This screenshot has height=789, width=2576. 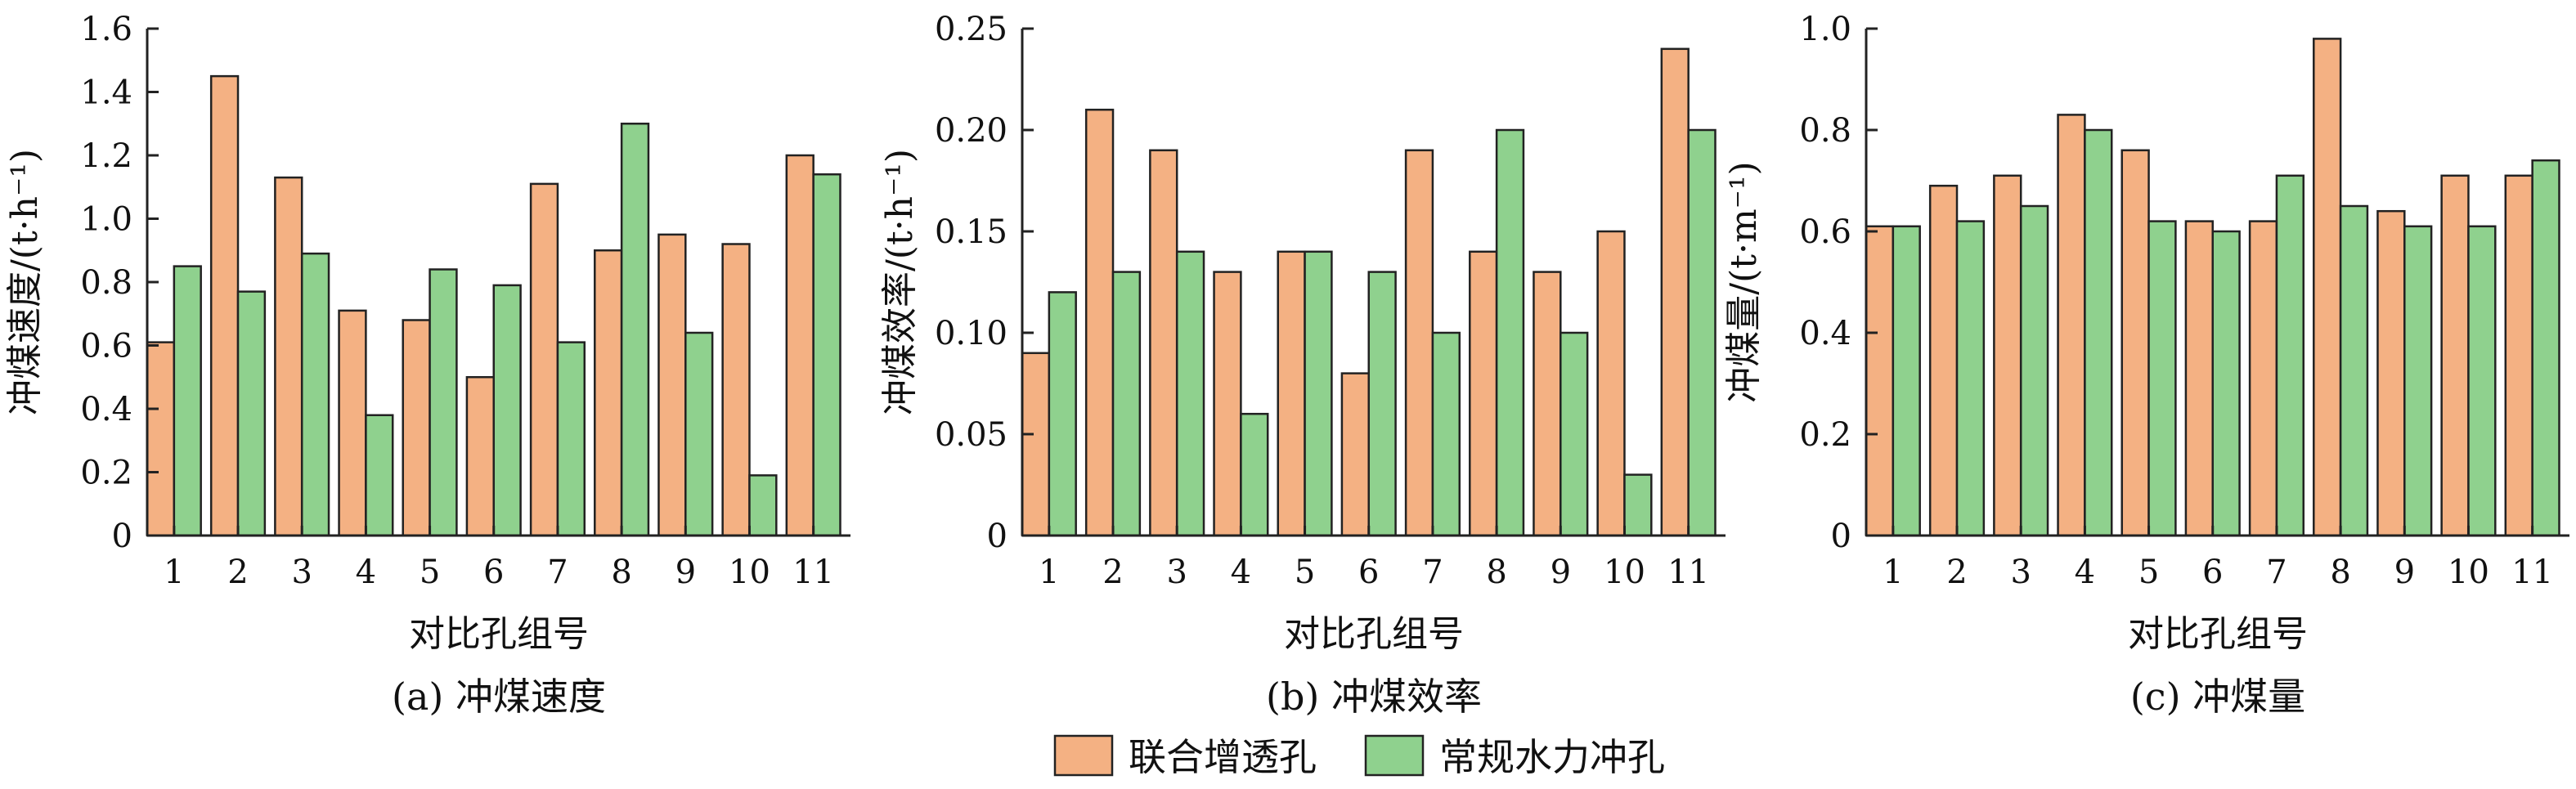 I want to click on y-tick-label: 0.6, so click(x=106, y=346).